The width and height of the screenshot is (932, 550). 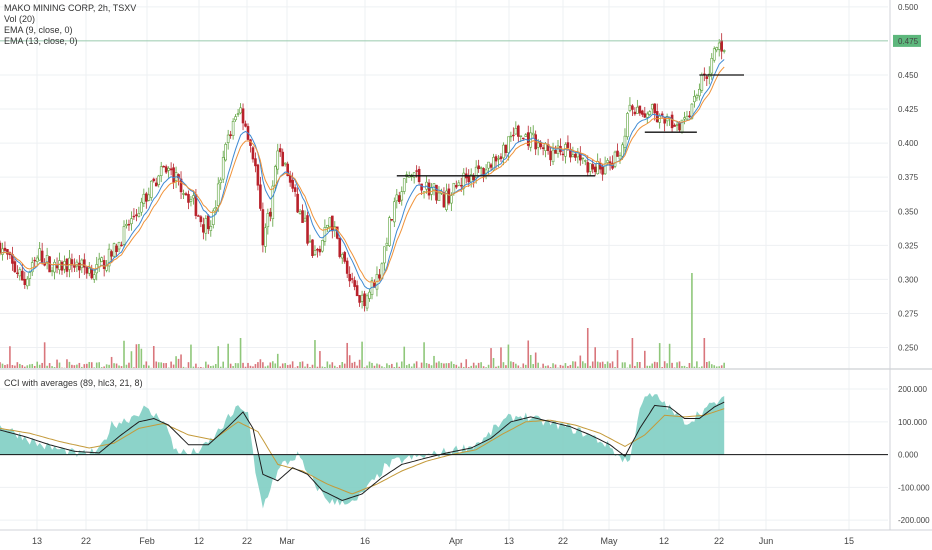 What do you see at coordinates (147, 541) in the screenshot?
I see `x-tick-label: Feb` at bounding box center [147, 541].